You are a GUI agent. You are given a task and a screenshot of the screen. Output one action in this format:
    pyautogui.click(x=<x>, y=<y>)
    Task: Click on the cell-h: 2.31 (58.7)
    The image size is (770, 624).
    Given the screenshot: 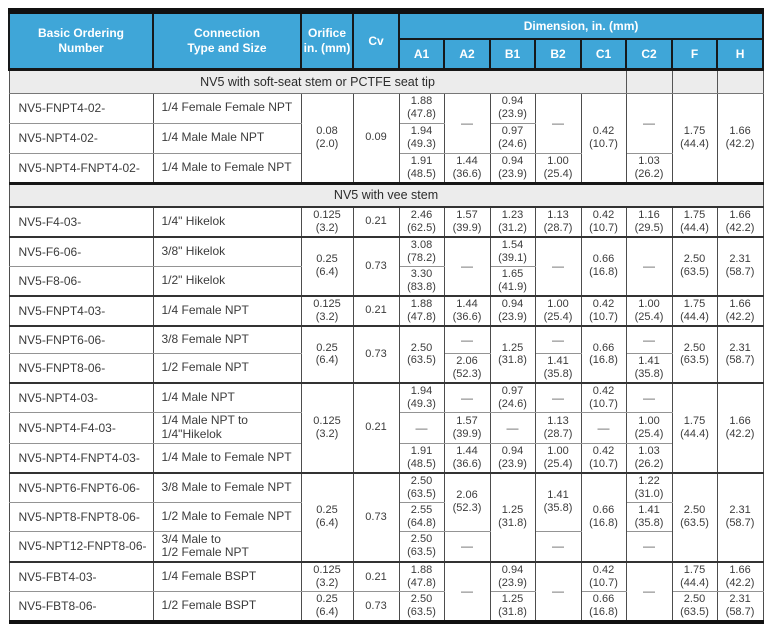 What is the action you would take?
    pyautogui.click(x=740, y=607)
    